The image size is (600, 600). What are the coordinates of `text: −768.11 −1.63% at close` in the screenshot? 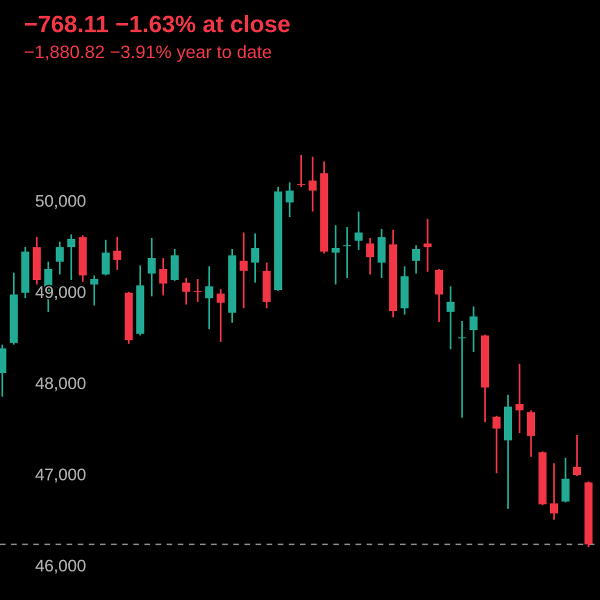 It's located at (157, 23).